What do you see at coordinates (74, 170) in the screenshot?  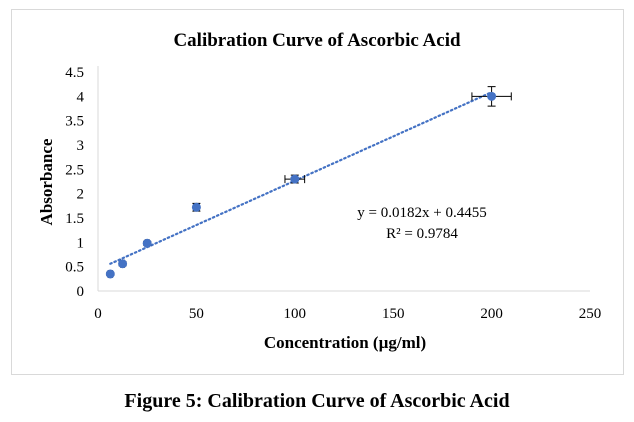 I see `y-tick-label: 2.5` at bounding box center [74, 170].